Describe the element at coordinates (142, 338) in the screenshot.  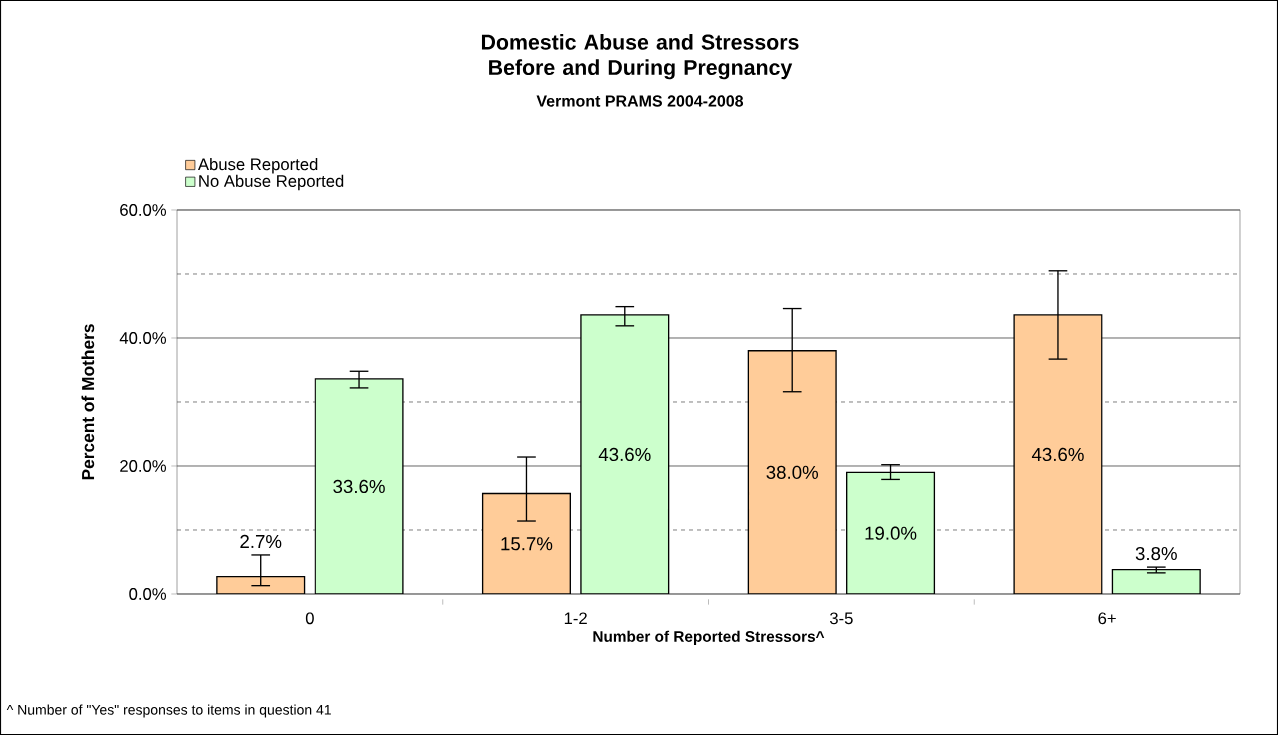
I see `y-tick-label: 40.0%` at that location.